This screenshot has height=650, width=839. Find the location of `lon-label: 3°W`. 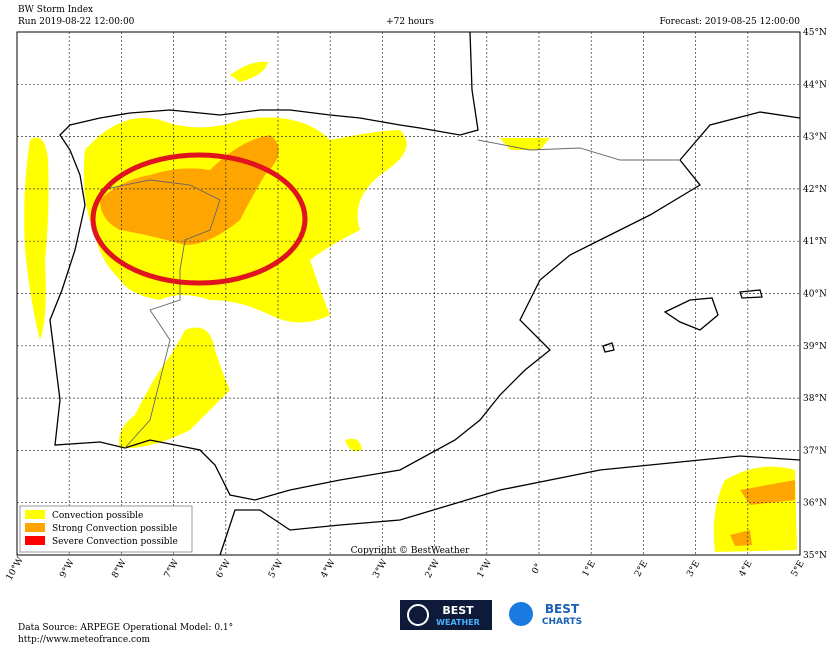

lon-label: 3°W is located at coordinates (380, 568).